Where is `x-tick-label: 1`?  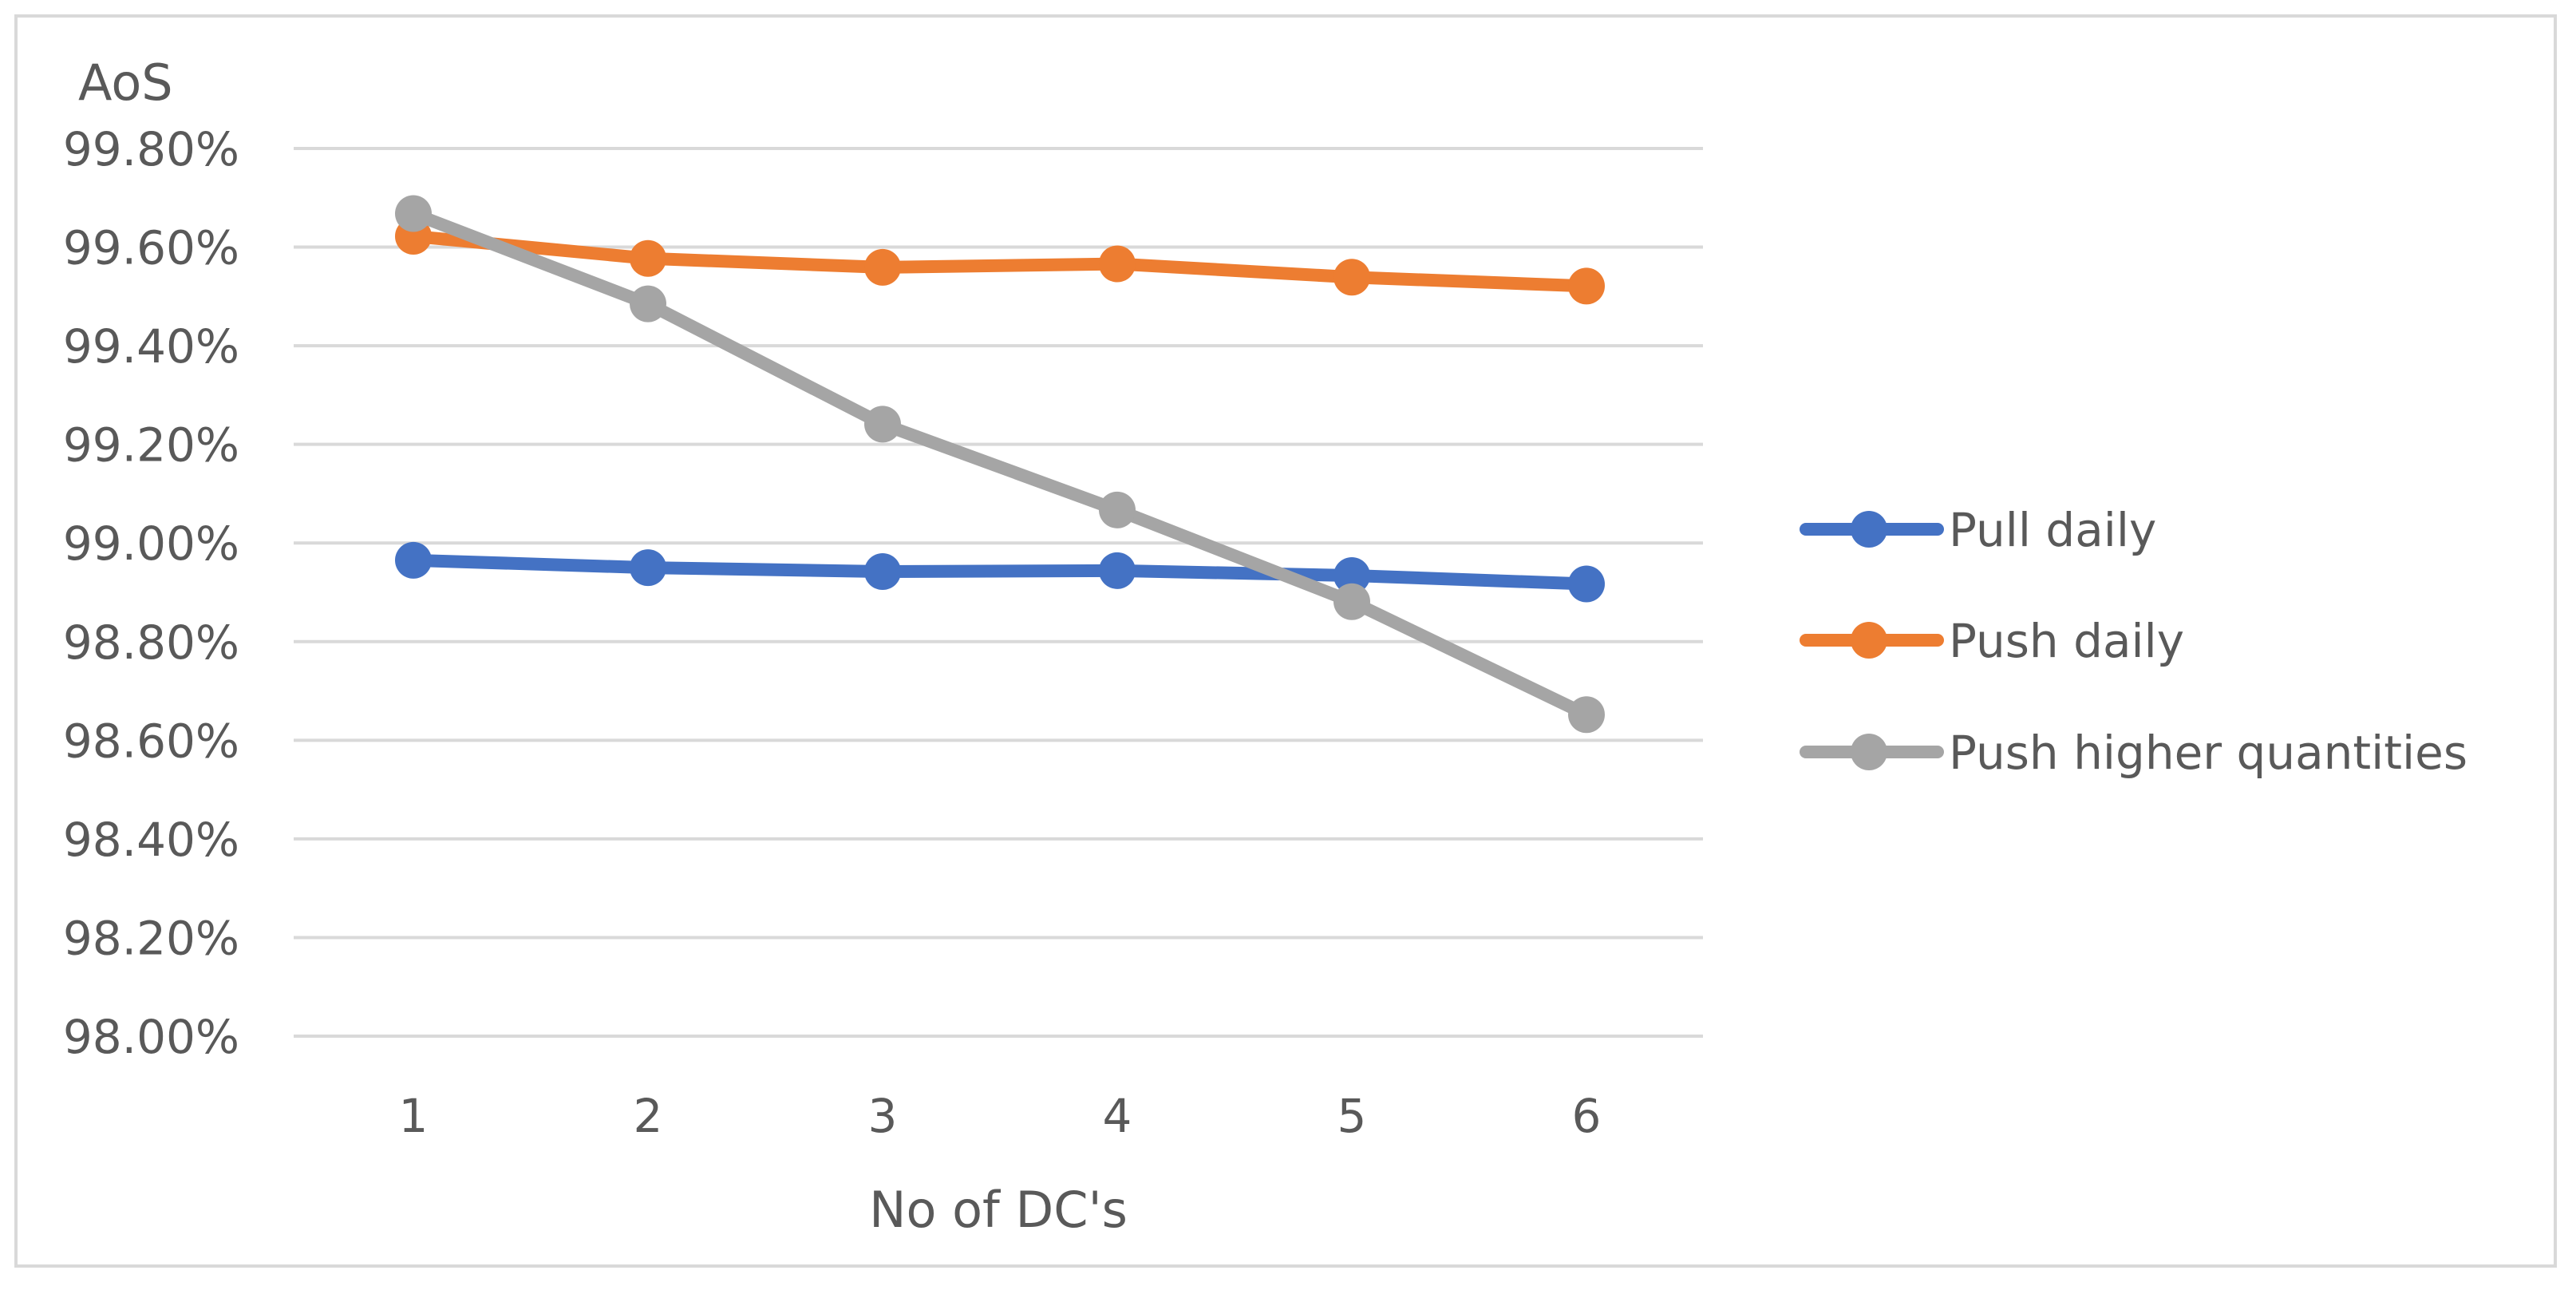
x-tick-label: 1 is located at coordinates (414, 1116).